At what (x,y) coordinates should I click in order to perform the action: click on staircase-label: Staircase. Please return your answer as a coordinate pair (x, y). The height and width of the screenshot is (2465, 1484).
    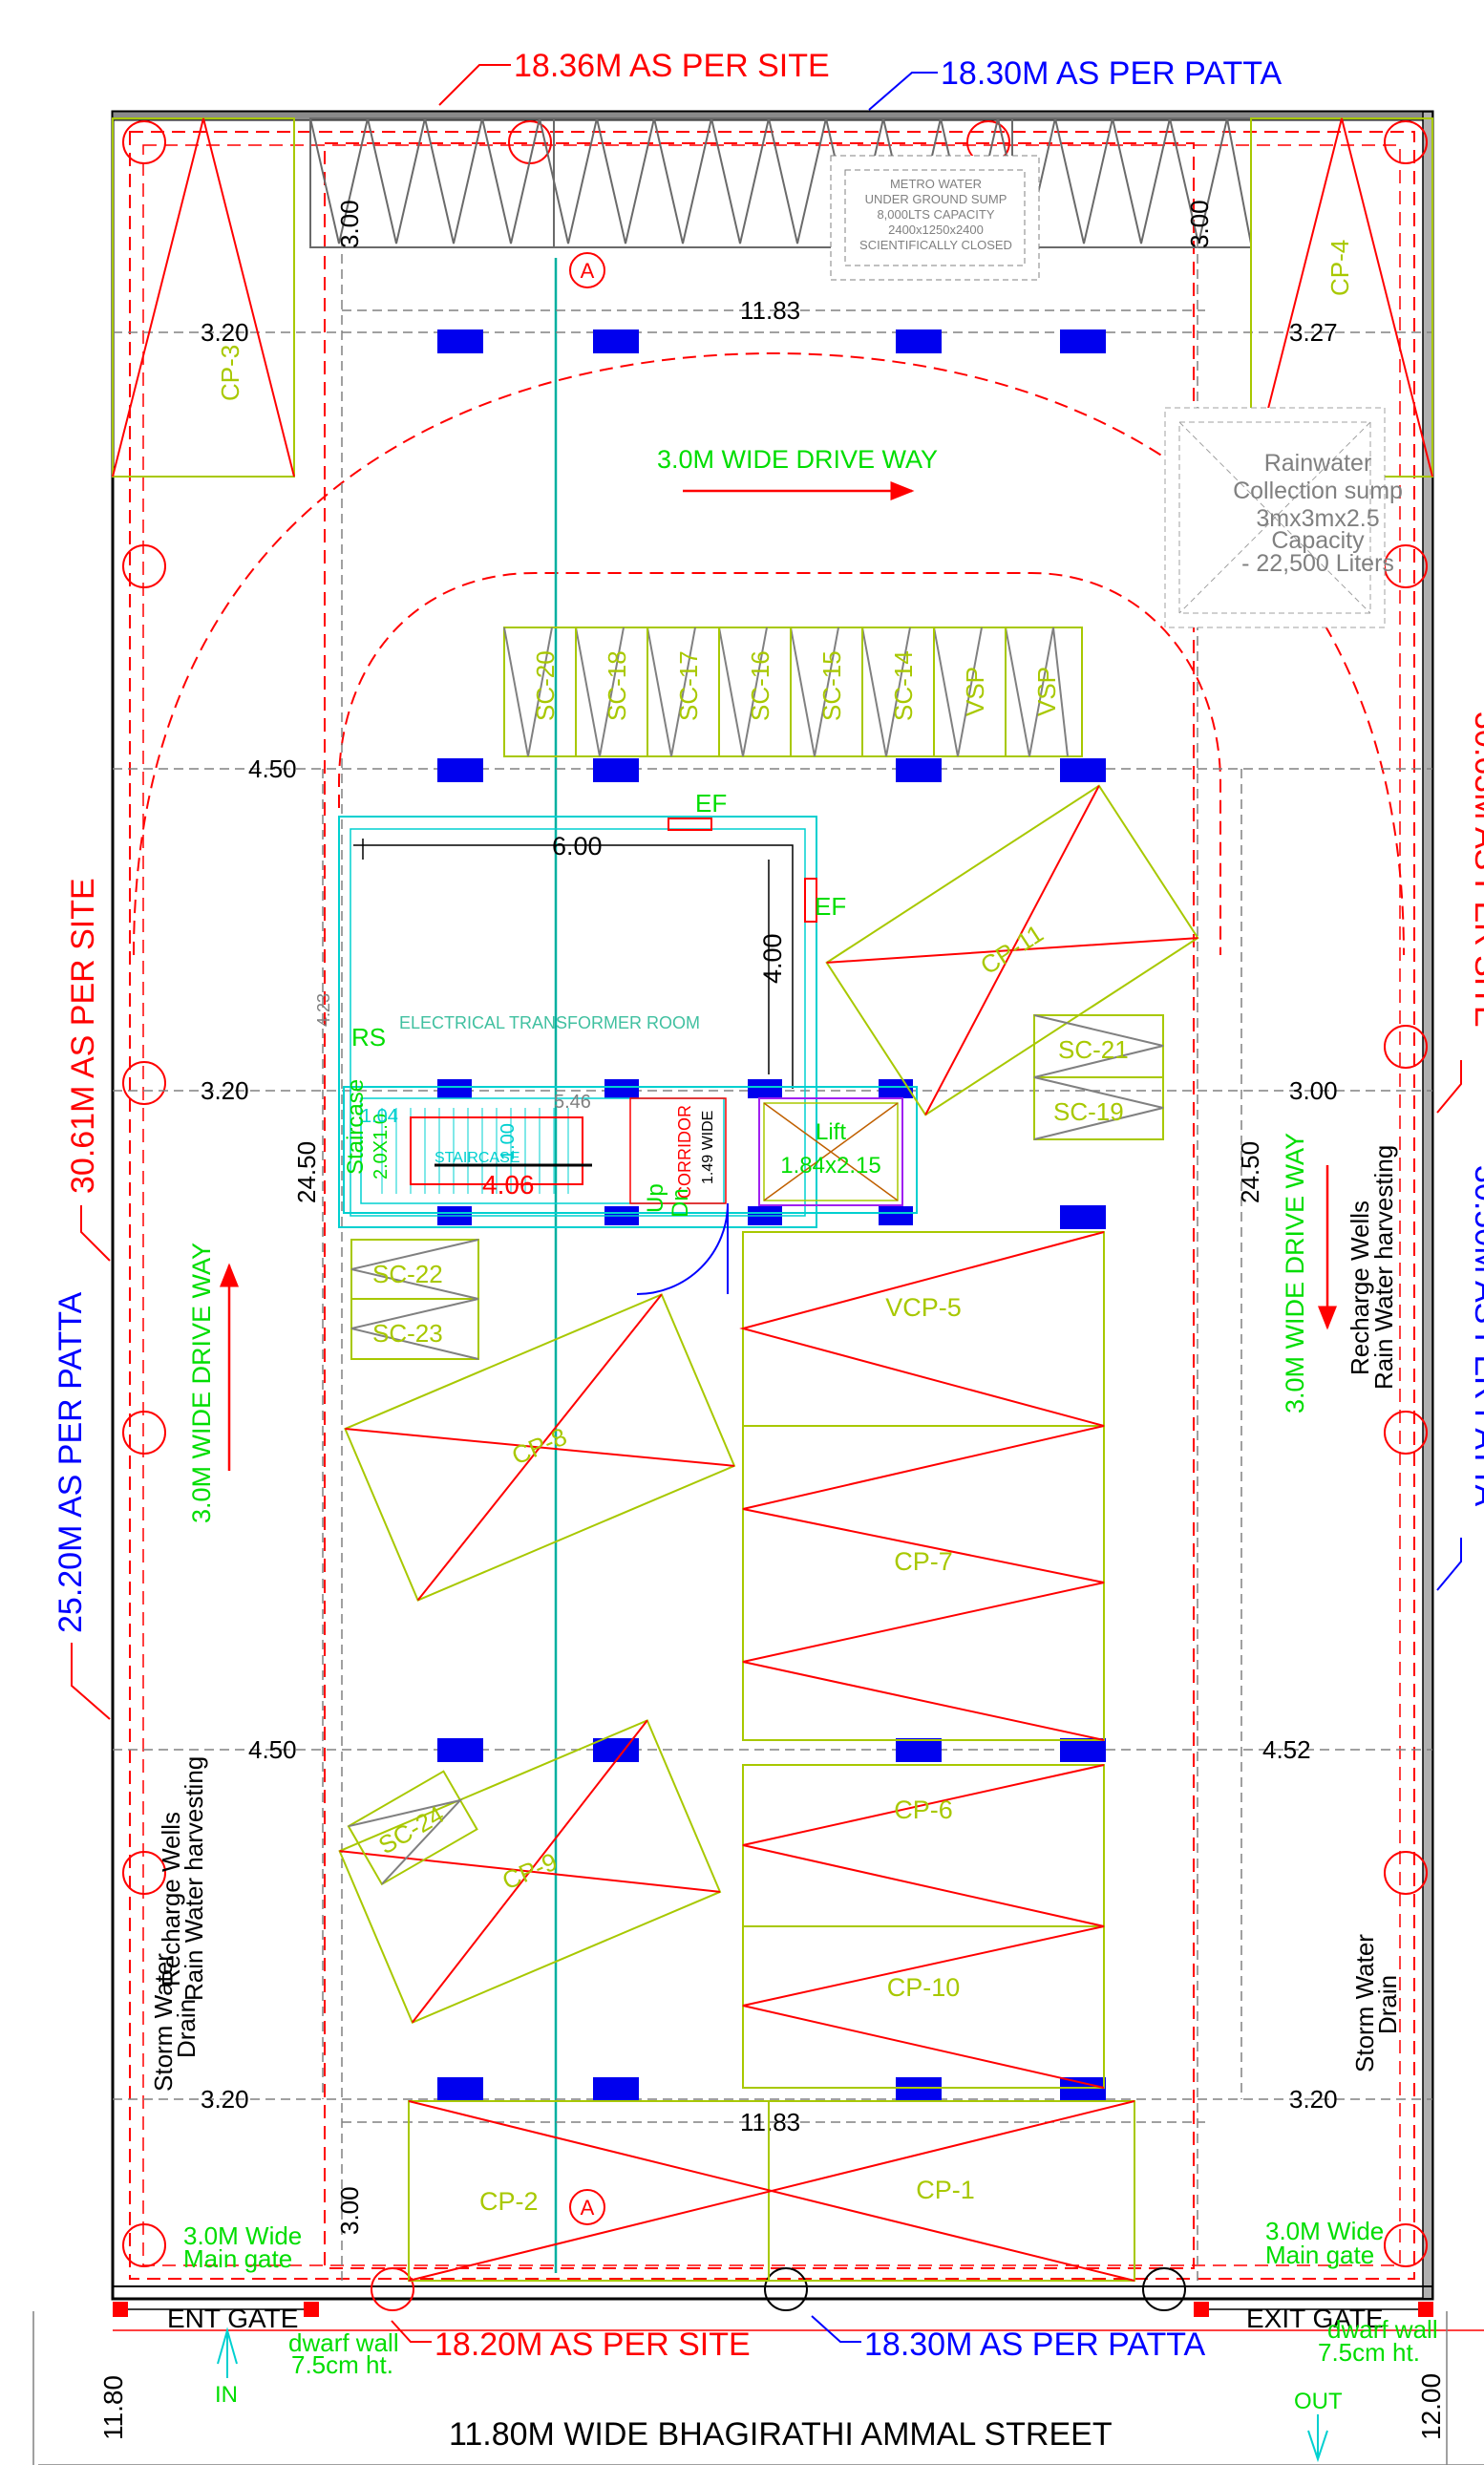
    Looking at the image, I should click on (356, 1127).